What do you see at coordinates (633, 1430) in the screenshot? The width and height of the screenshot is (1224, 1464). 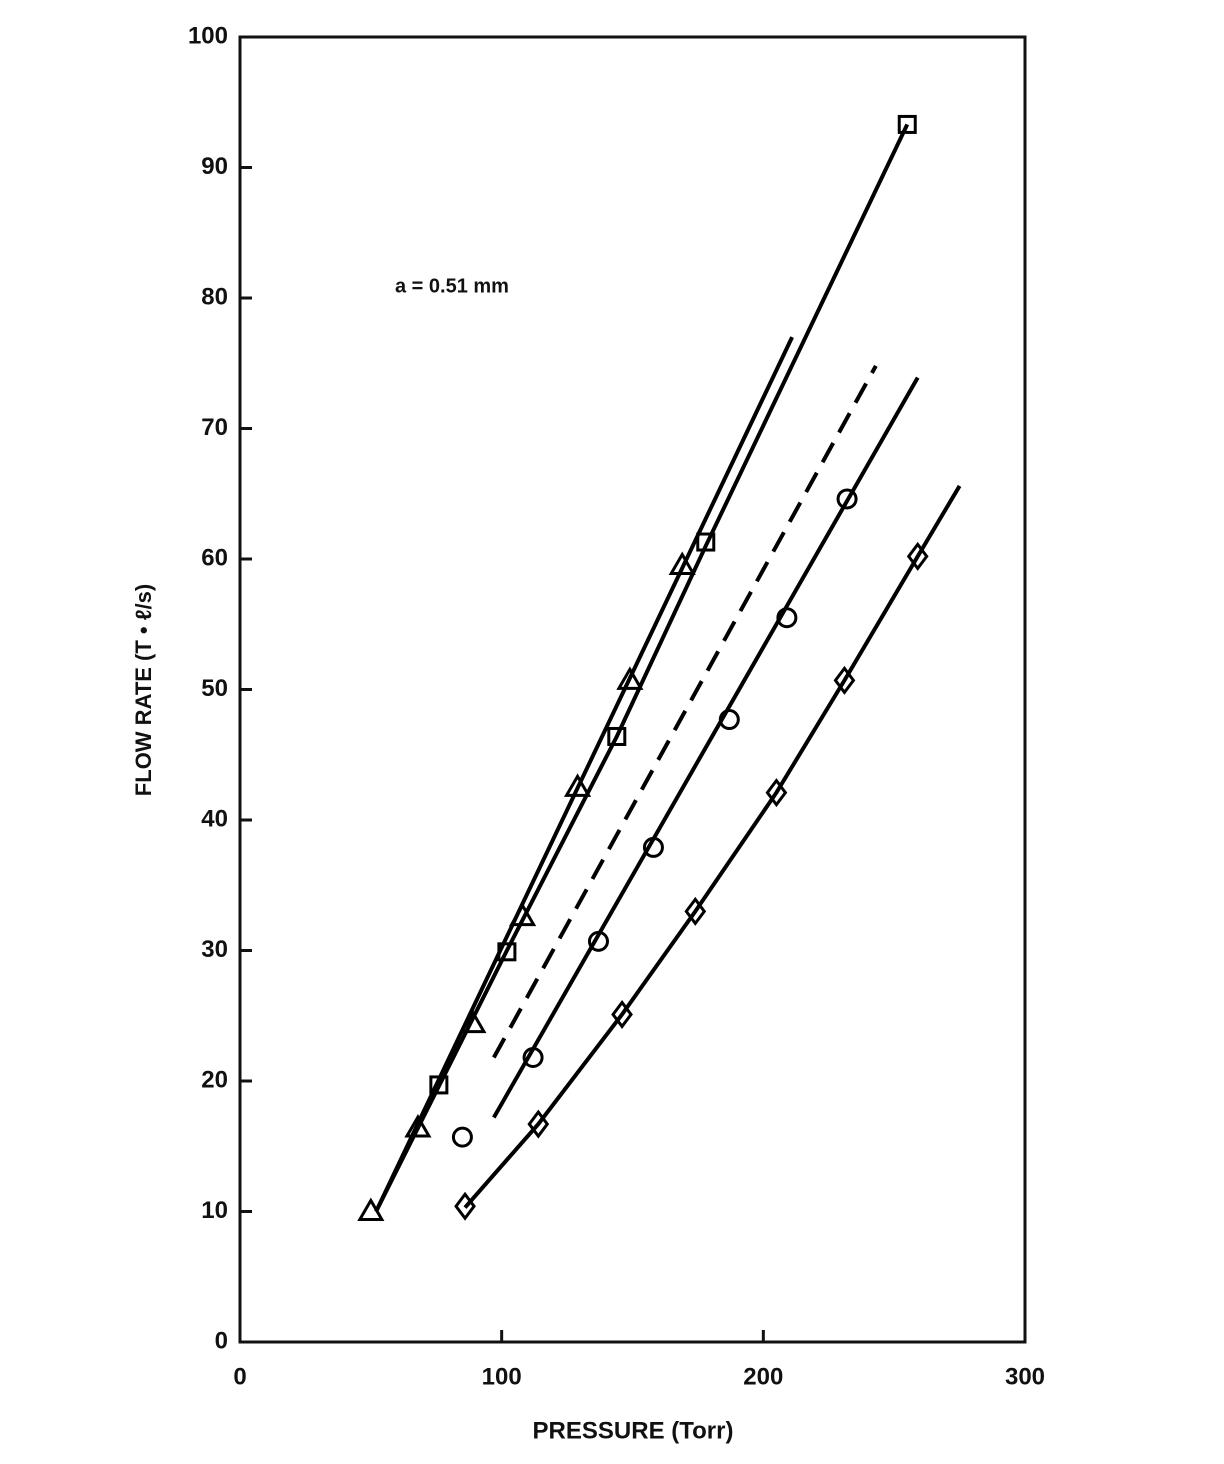 I see `x-axis-label: PRESSURE (Torr)` at bounding box center [633, 1430].